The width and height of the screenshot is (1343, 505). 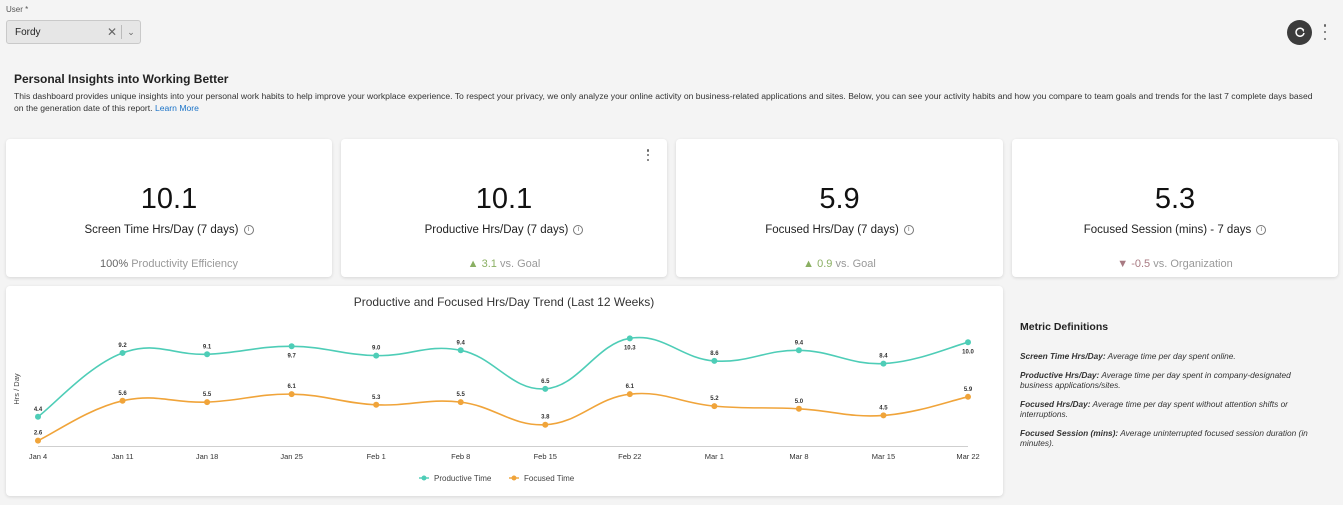 I want to click on x-tick-label: Mar 8, so click(x=798, y=456).